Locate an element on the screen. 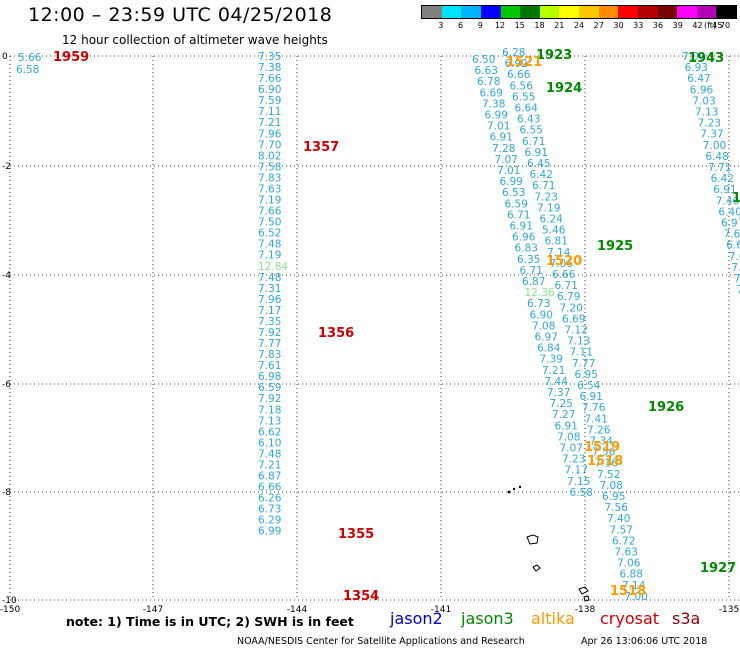  wave-height-value: 6.97 is located at coordinates (546, 338).